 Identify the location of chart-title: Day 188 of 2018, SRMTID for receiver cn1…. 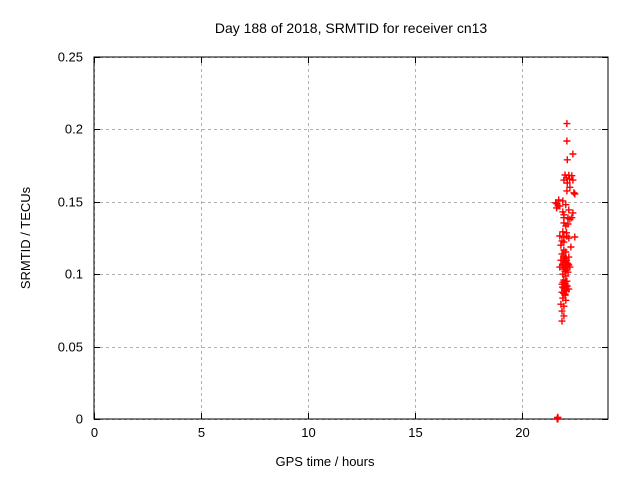
(351, 28).